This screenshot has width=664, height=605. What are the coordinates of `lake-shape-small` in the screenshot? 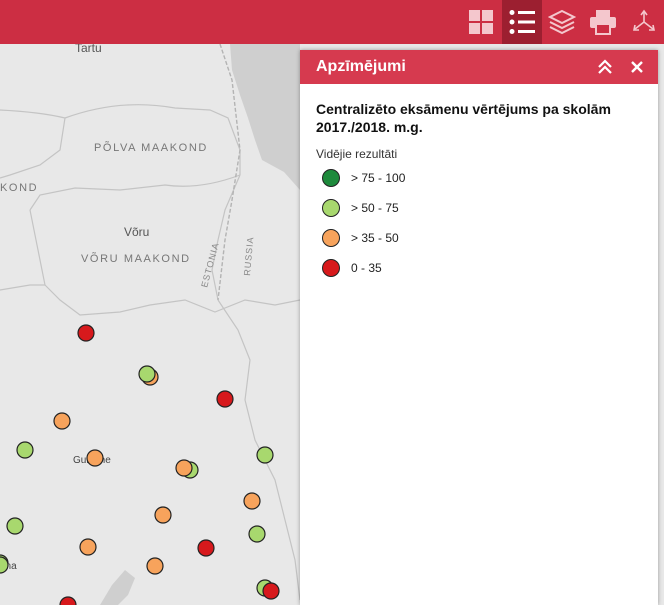 It's located at (117, 587).